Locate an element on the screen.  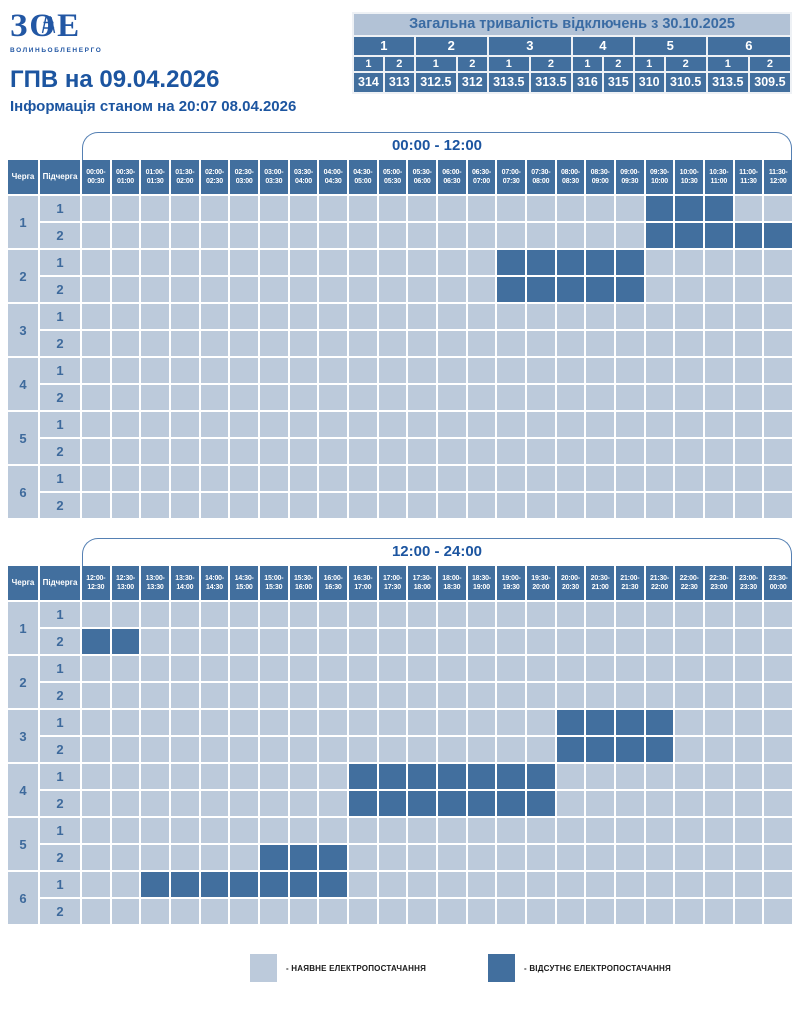
time-slot-header: 02:30- 03:00 is located at coordinates (244, 177).